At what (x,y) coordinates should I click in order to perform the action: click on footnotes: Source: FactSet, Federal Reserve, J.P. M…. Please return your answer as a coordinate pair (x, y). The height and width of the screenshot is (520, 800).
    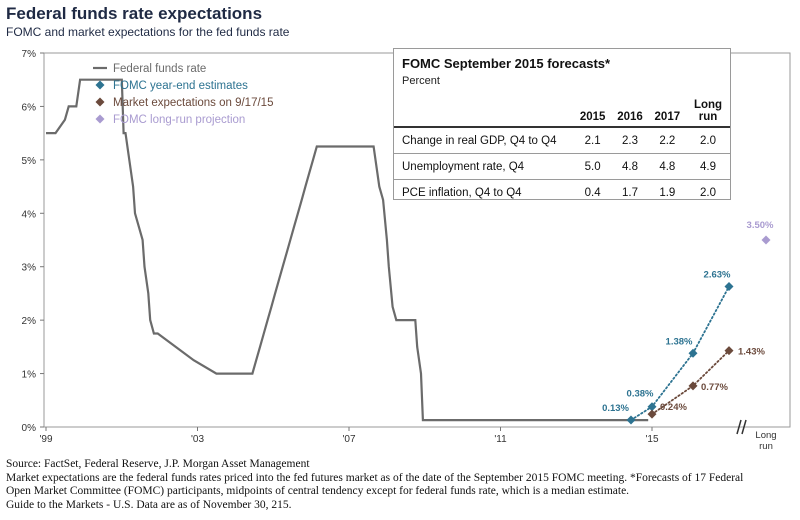
    Looking at the image, I should click on (401, 485).